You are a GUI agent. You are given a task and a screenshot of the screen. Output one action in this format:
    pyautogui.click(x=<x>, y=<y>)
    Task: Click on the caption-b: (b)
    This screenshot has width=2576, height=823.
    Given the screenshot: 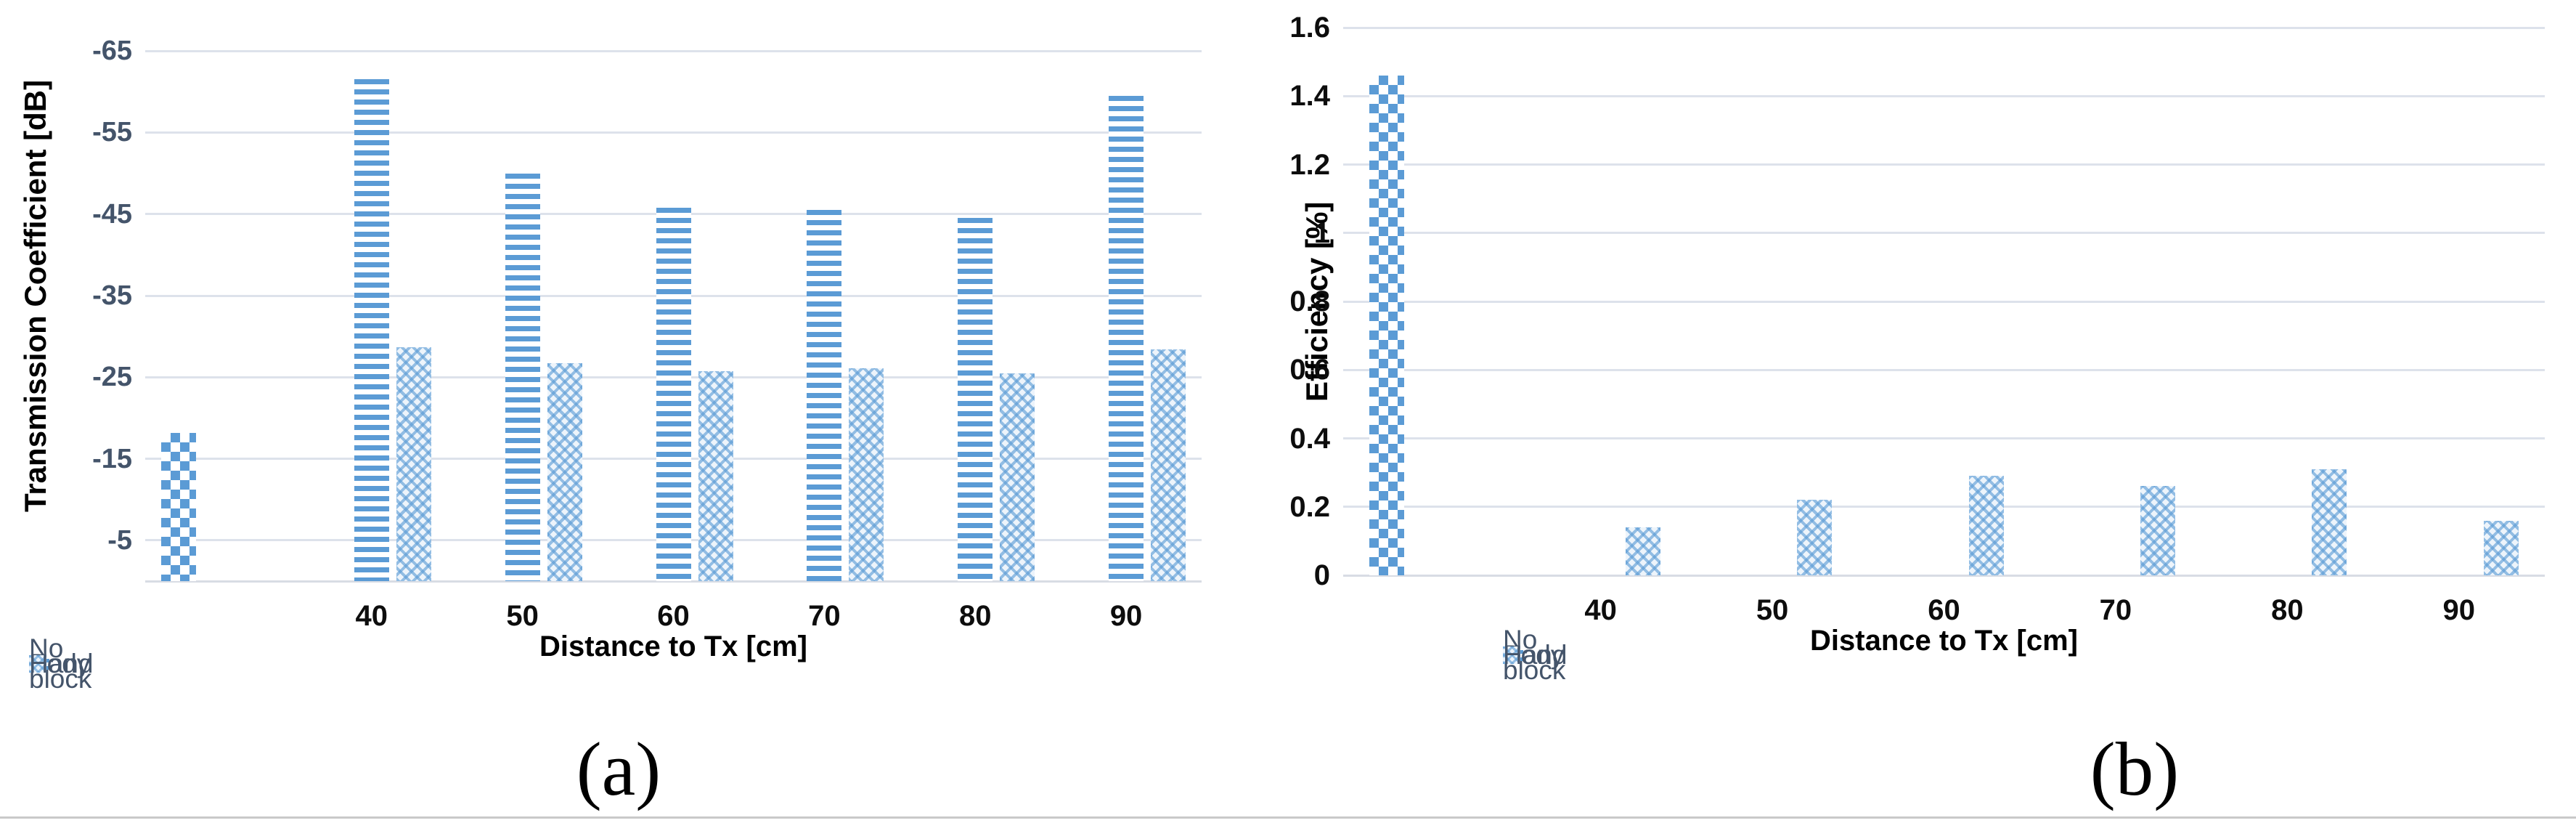 What is the action you would take?
    pyautogui.click(x=2135, y=769)
    